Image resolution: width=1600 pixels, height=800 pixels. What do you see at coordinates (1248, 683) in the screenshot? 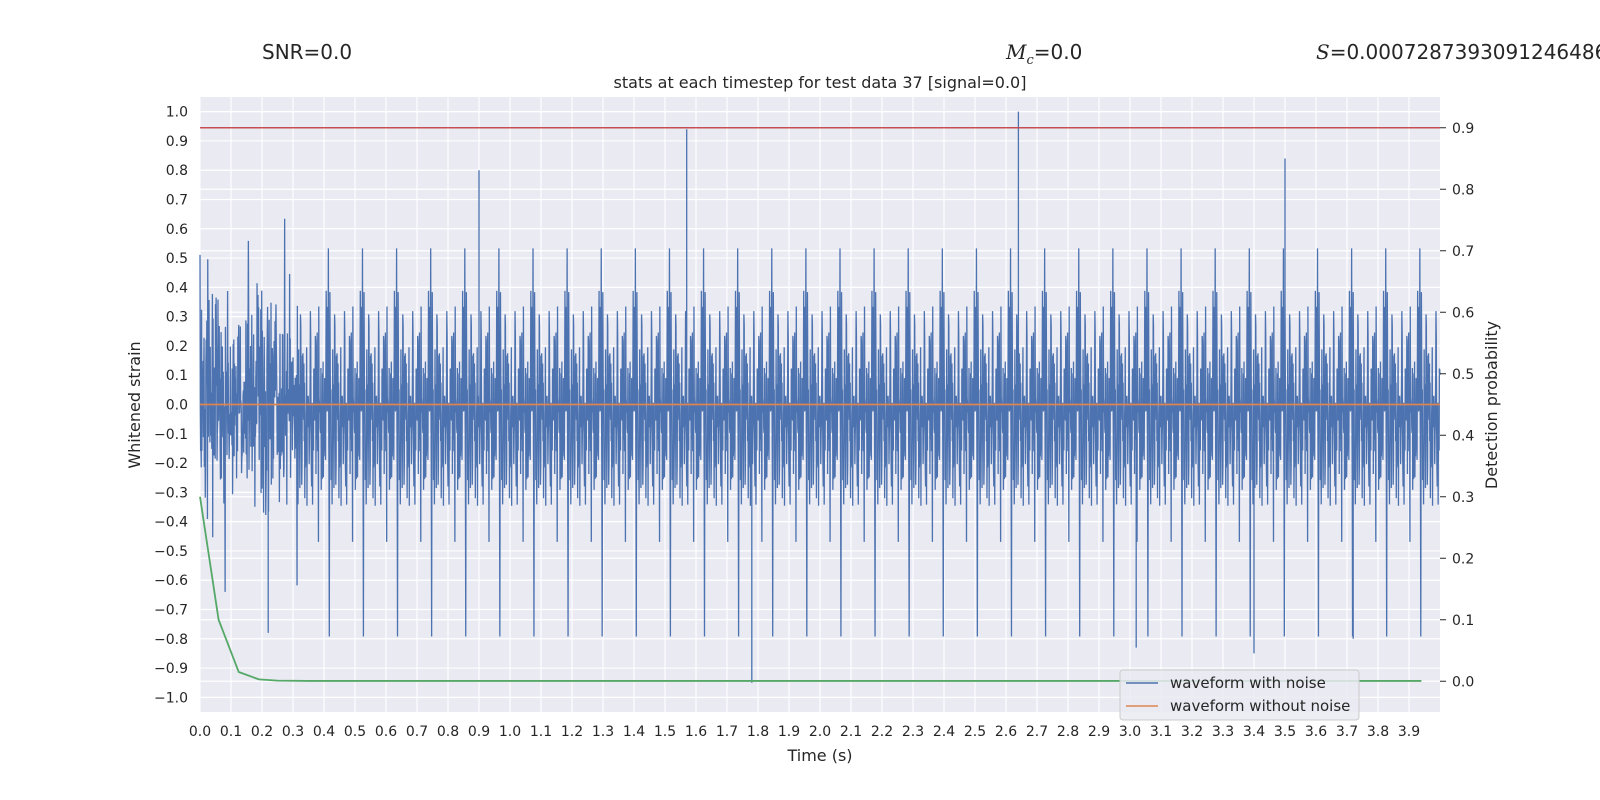
I see `legend-label-noise: waveform with noise` at bounding box center [1248, 683].